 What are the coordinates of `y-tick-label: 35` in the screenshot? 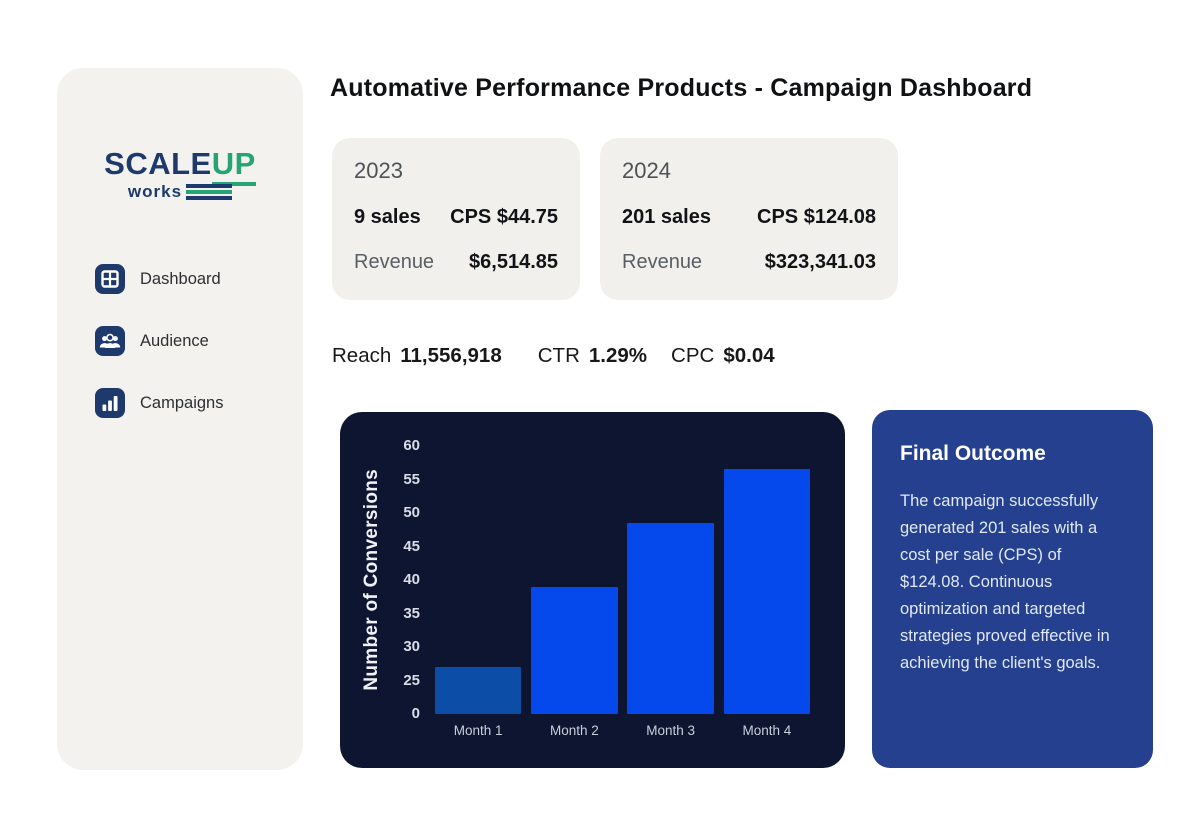 It's located at (411, 613).